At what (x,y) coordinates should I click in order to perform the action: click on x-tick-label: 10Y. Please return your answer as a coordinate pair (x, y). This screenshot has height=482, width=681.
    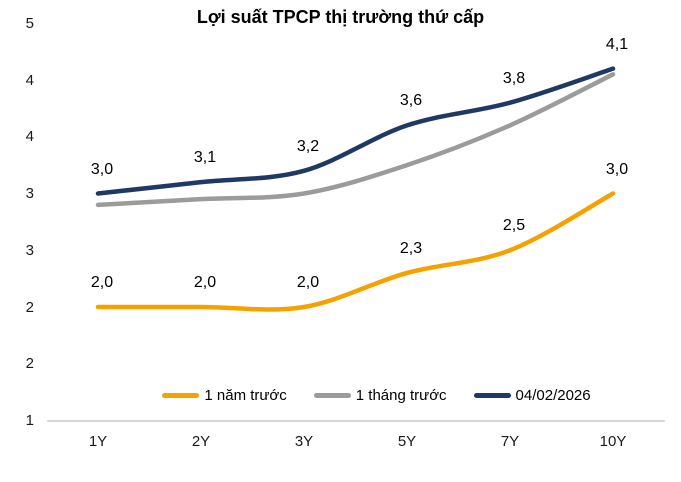
    Looking at the image, I should click on (613, 441).